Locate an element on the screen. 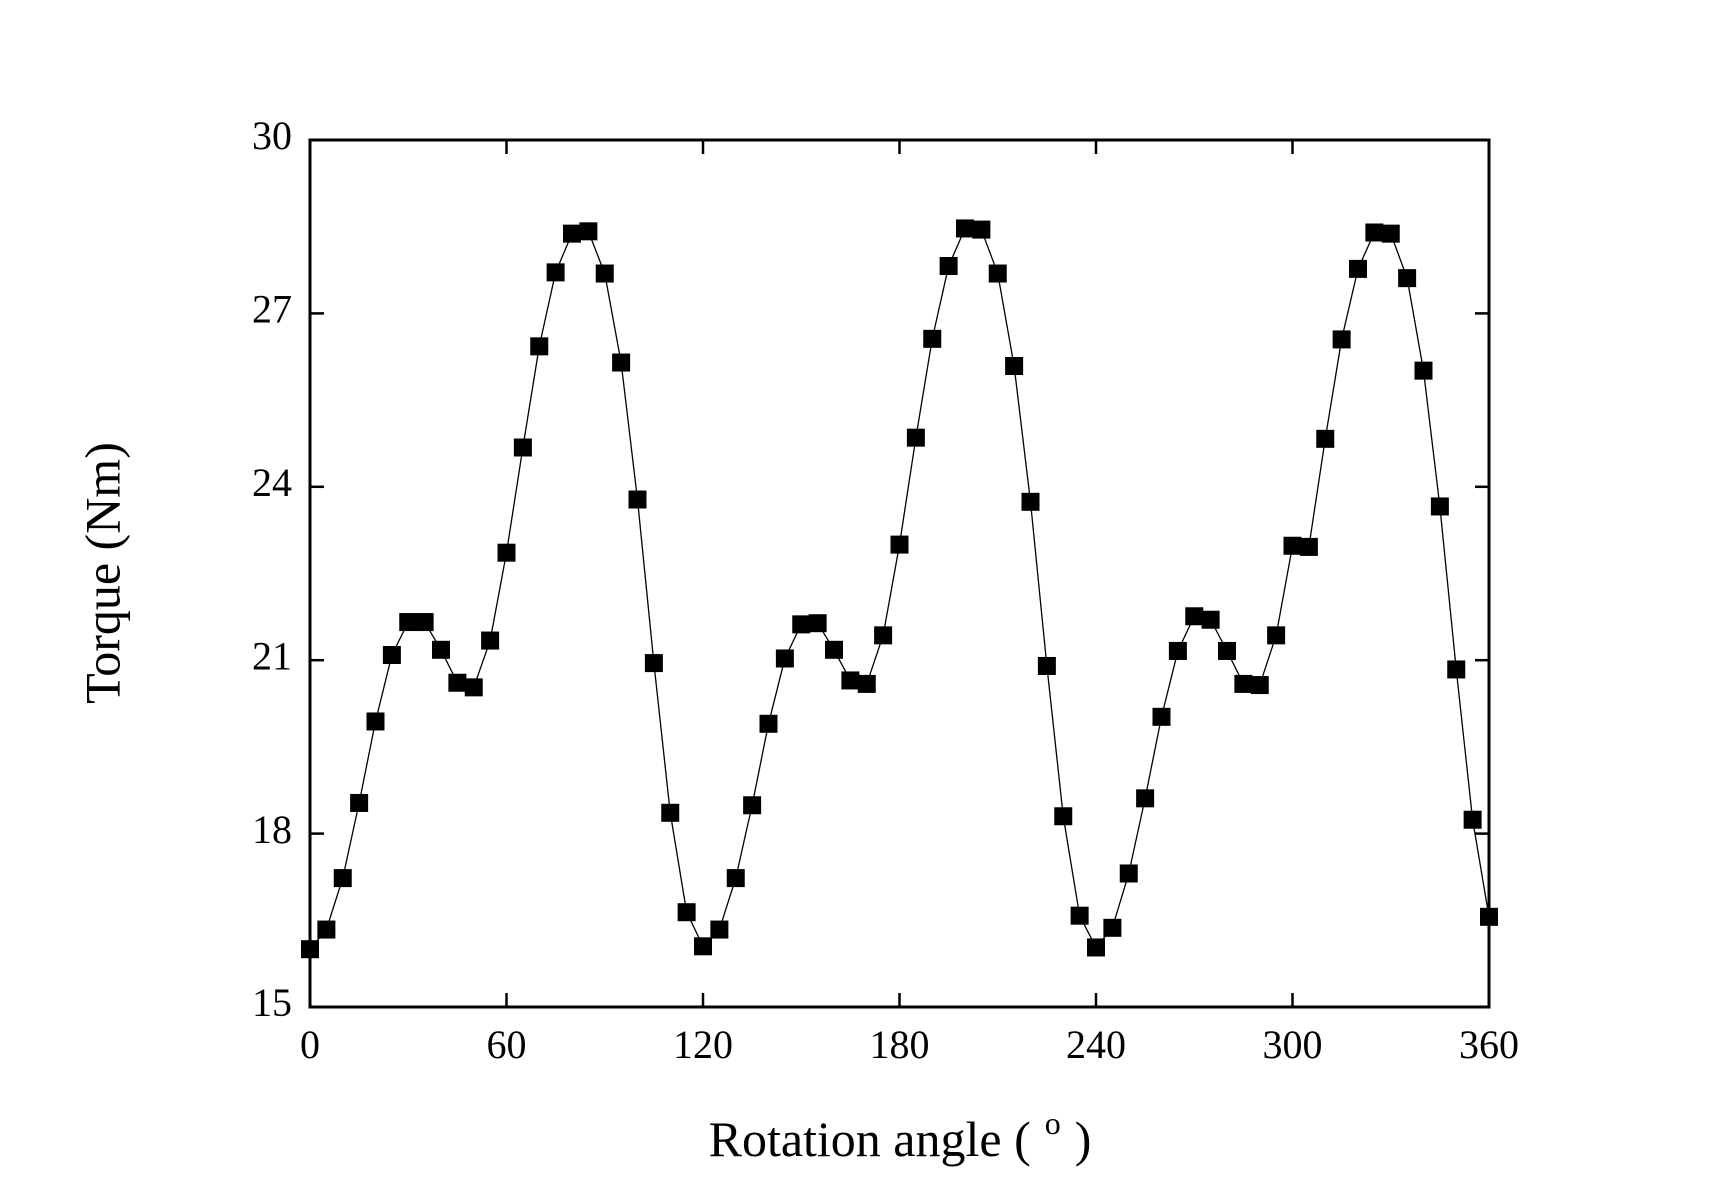 The width and height of the screenshot is (1710, 1194). x-tick-label: 60 is located at coordinates (507, 1044).